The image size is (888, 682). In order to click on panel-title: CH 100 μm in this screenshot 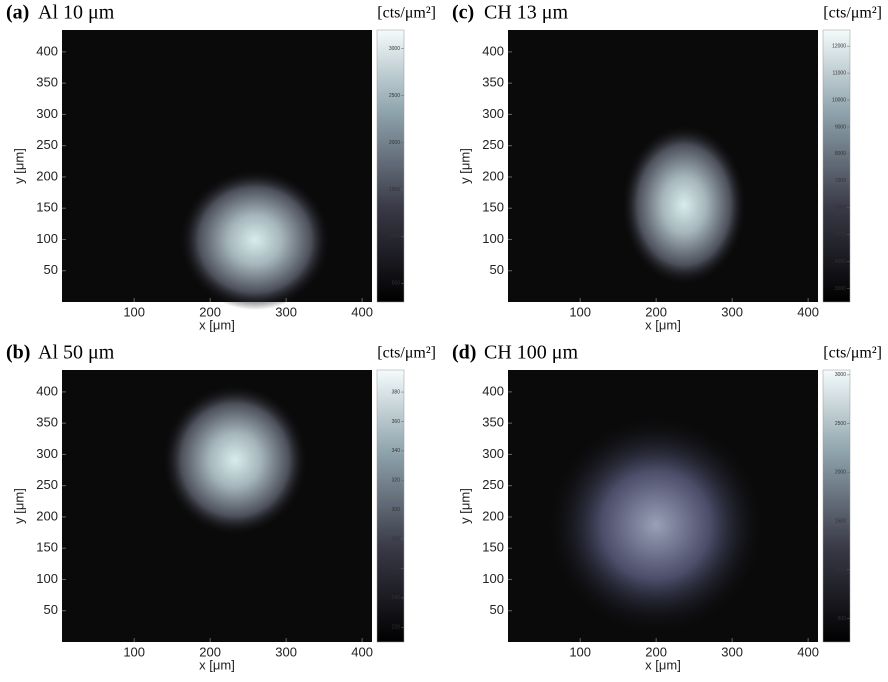, I will do `click(531, 353)`.